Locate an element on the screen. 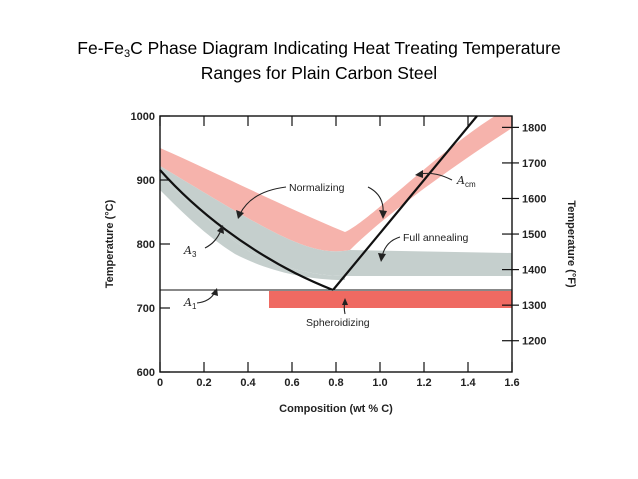  y-right-tick-label: 1700 is located at coordinates (534, 164).